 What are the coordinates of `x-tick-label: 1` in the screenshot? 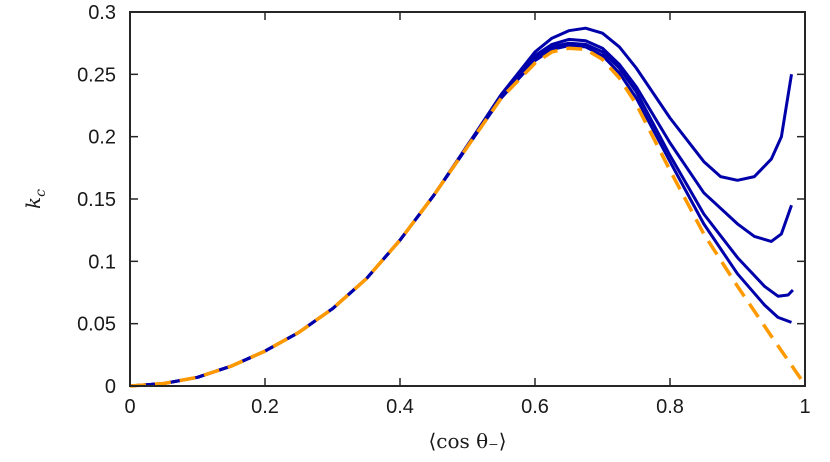 It's located at (804, 407).